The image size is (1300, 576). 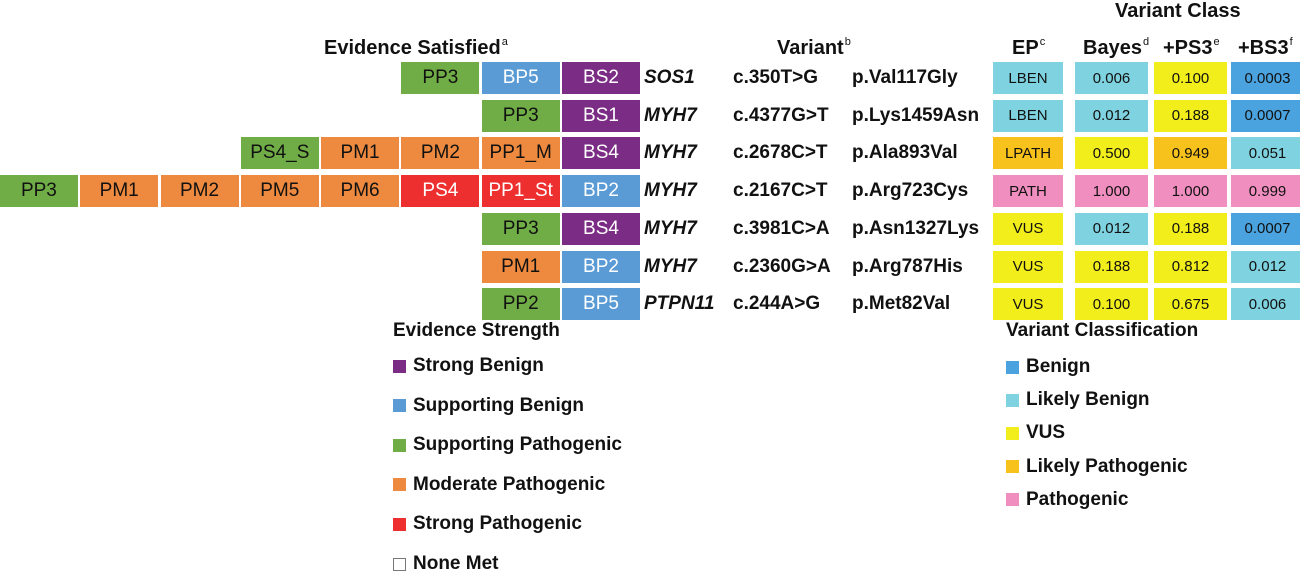 What do you see at coordinates (497, 524) in the screenshot?
I see `legend-label: Strong Pathogenic` at bounding box center [497, 524].